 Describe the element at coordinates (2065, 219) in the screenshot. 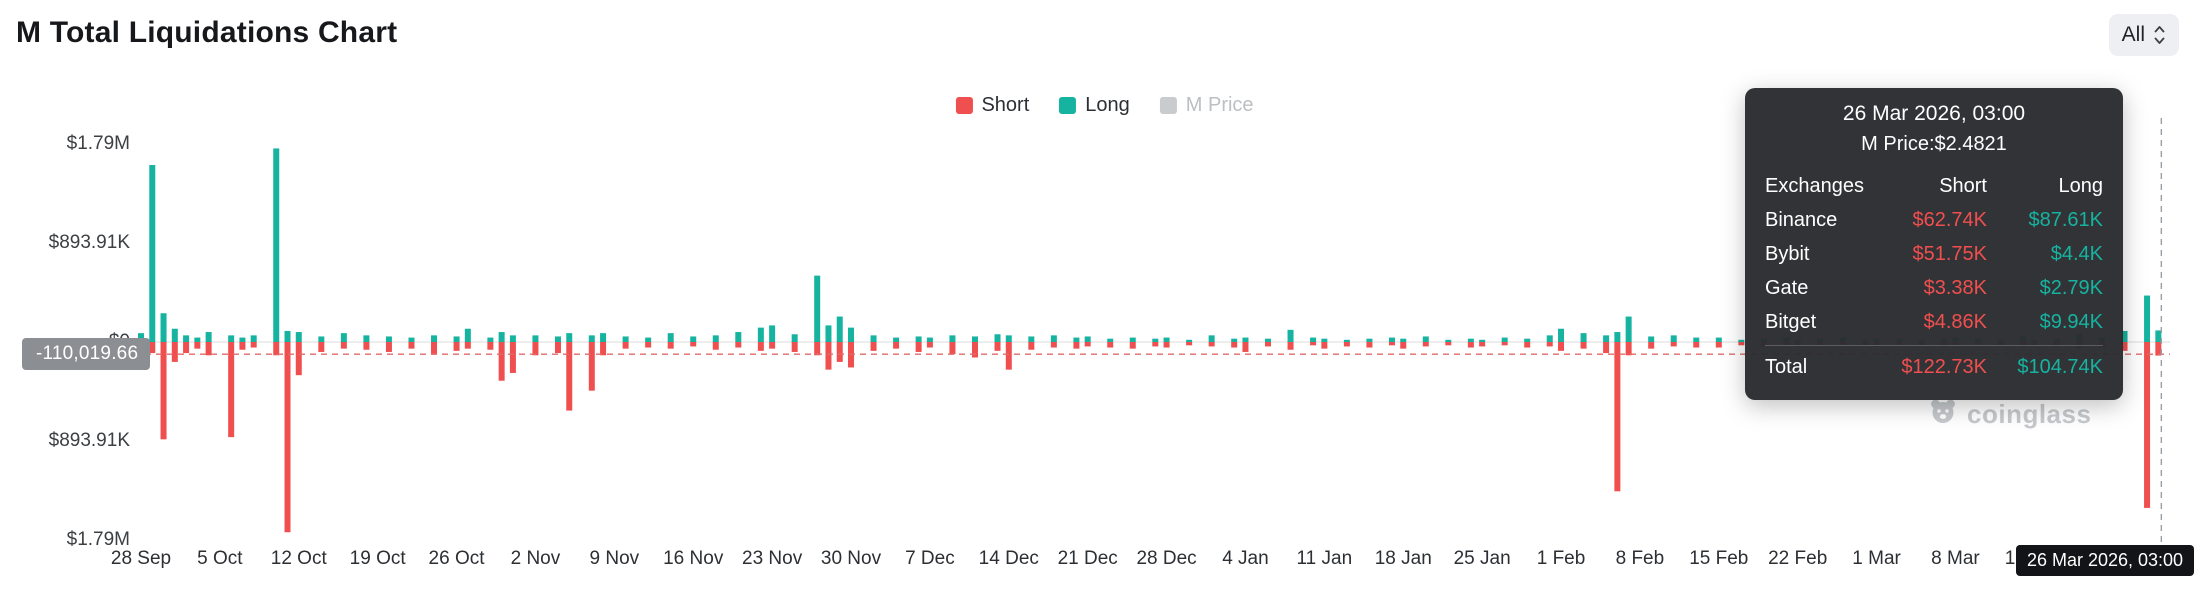

I see `tooltip-long-value: $87.61K` at that location.